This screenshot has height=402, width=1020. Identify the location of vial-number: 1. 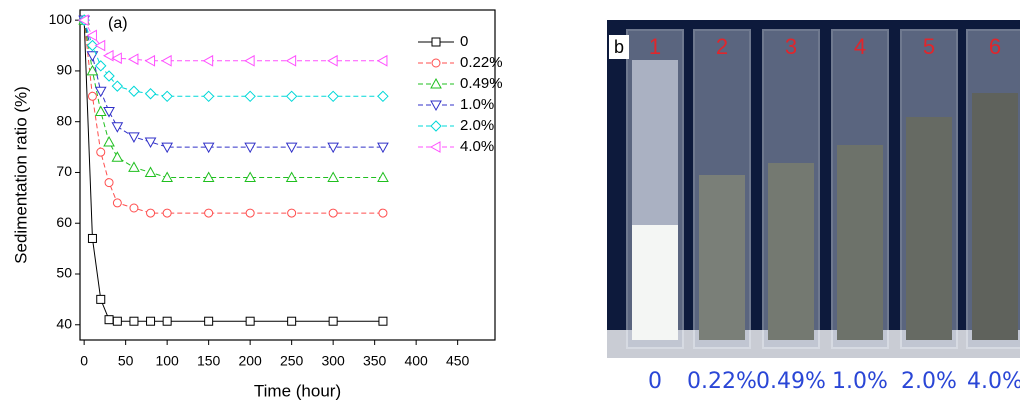
(655, 46).